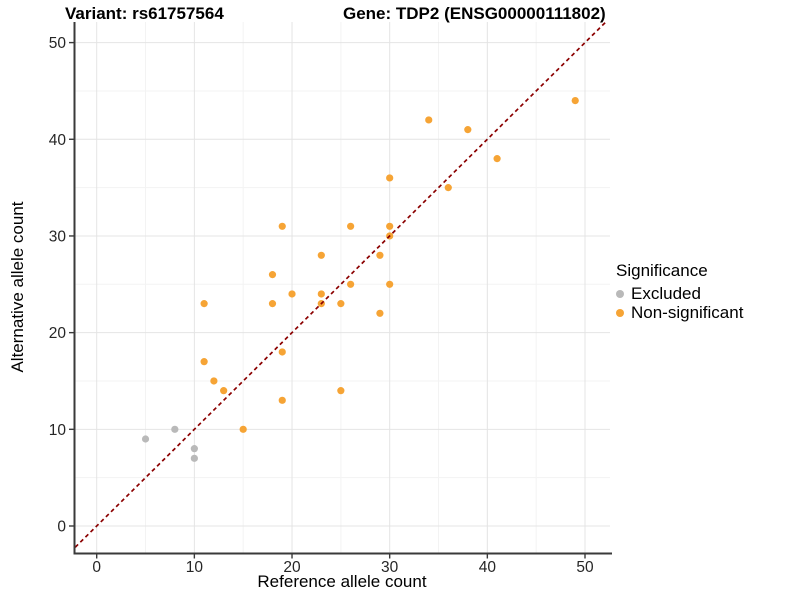 The width and height of the screenshot is (800, 600). Describe the element at coordinates (666, 293) in the screenshot. I see `legend-label-excluded: Excluded` at that location.